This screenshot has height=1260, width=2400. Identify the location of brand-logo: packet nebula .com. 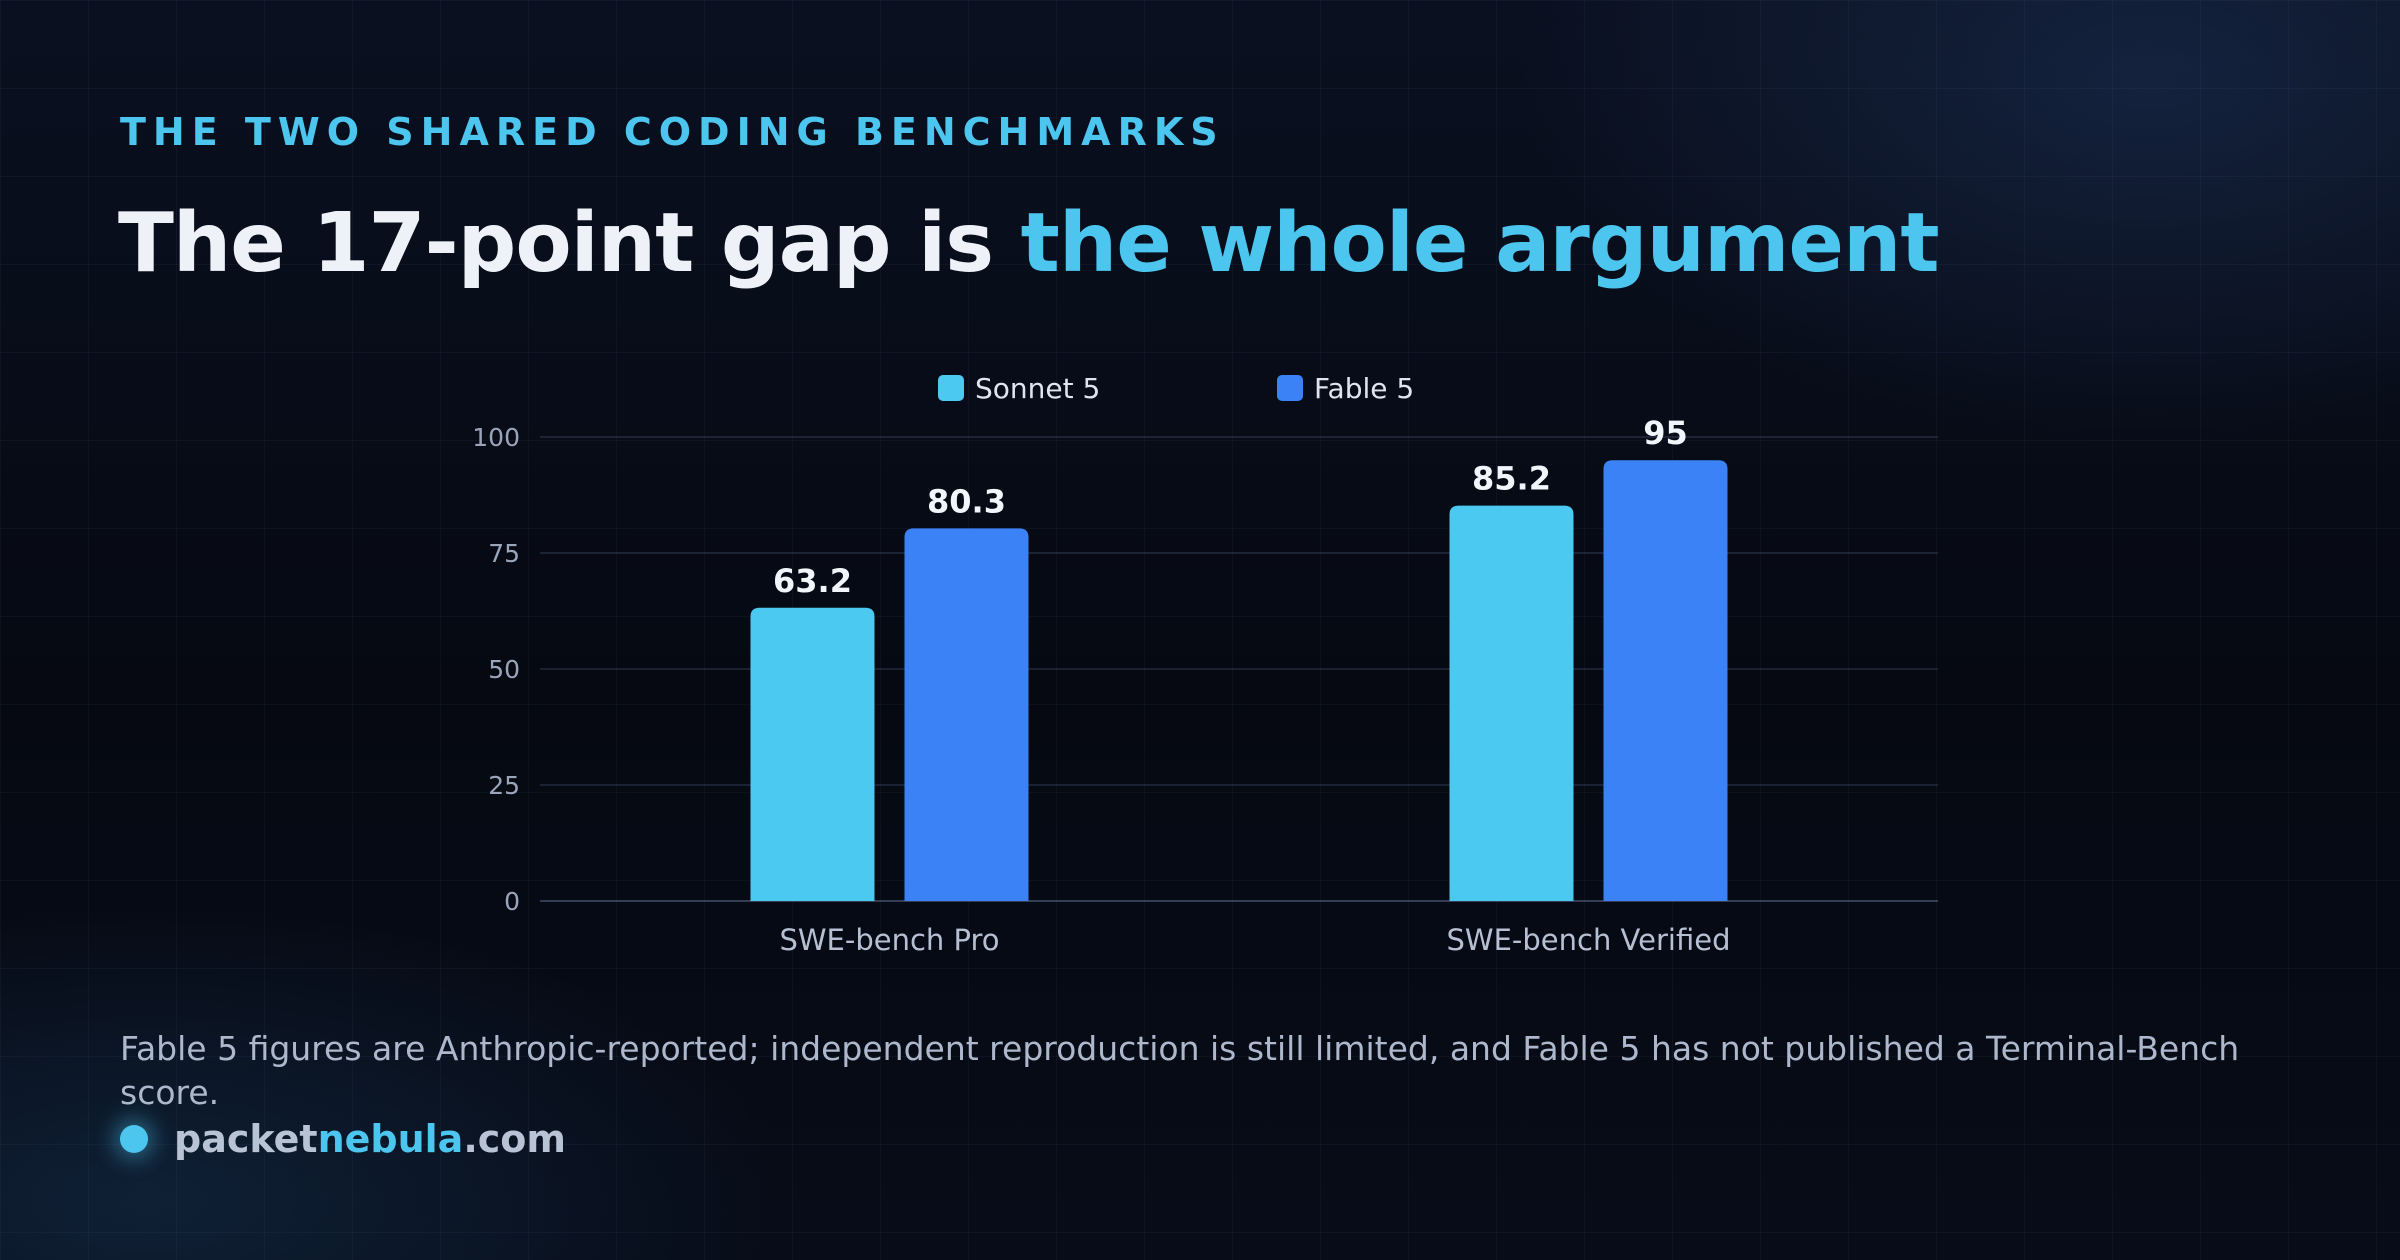
(343, 1139).